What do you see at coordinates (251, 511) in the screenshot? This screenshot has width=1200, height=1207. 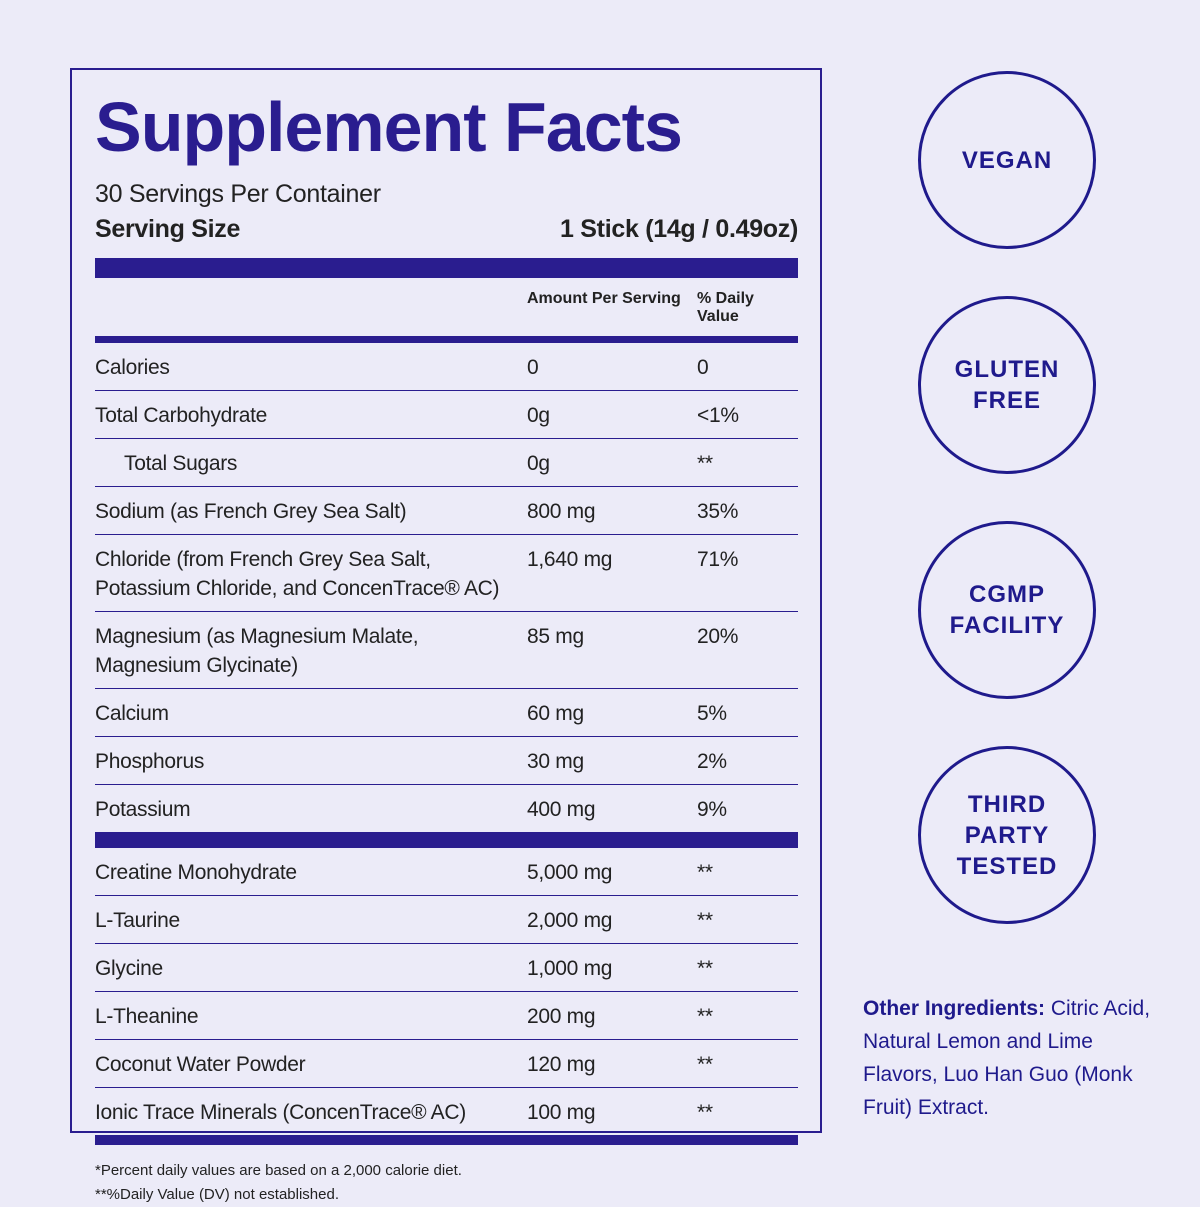 I see `nutrient-name: Sodium (as French Grey Sea Salt)` at bounding box center [251, 511].